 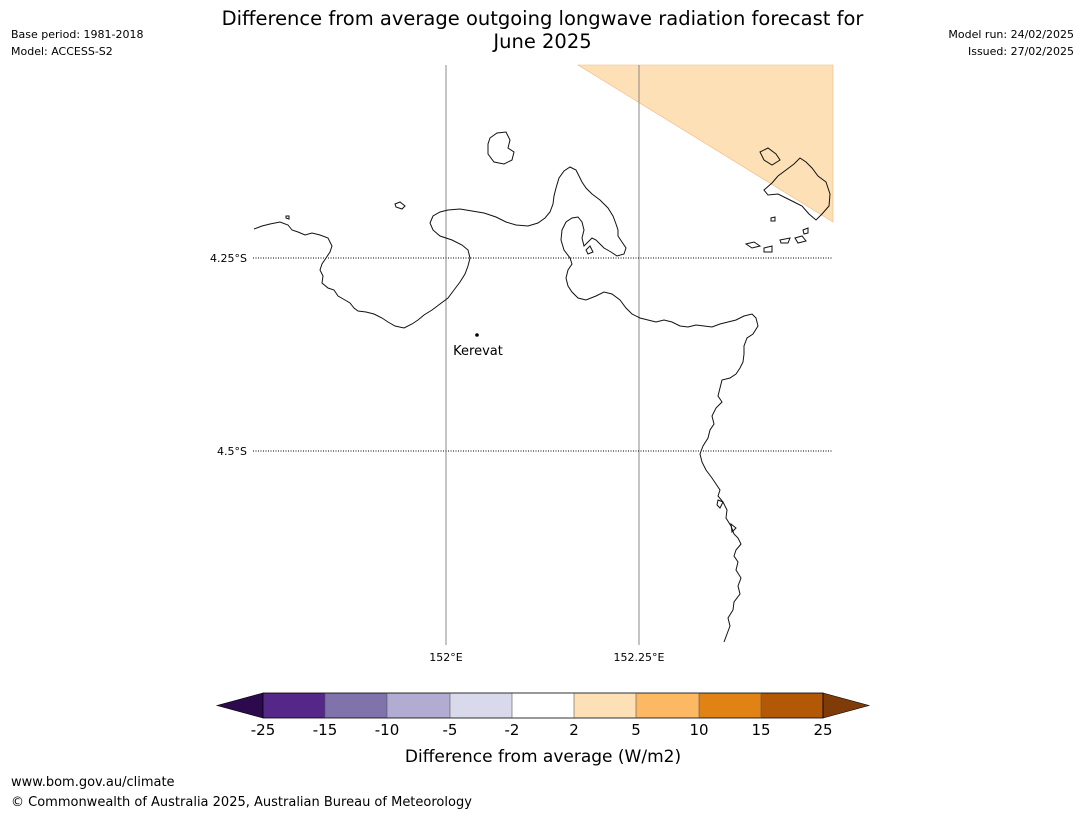 I want to click on kerevat-label: Kerevat, so click(x=478, y=351).